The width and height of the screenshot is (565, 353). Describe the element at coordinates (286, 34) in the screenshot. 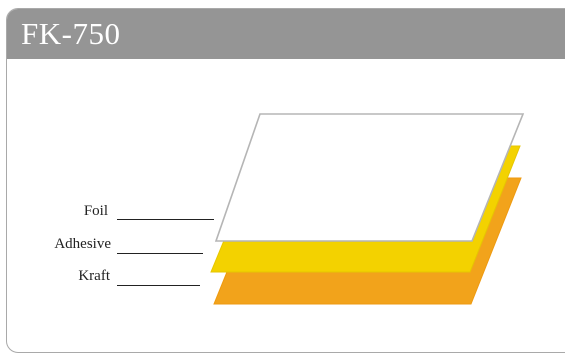

I see `card-header: FK-750` at that location.